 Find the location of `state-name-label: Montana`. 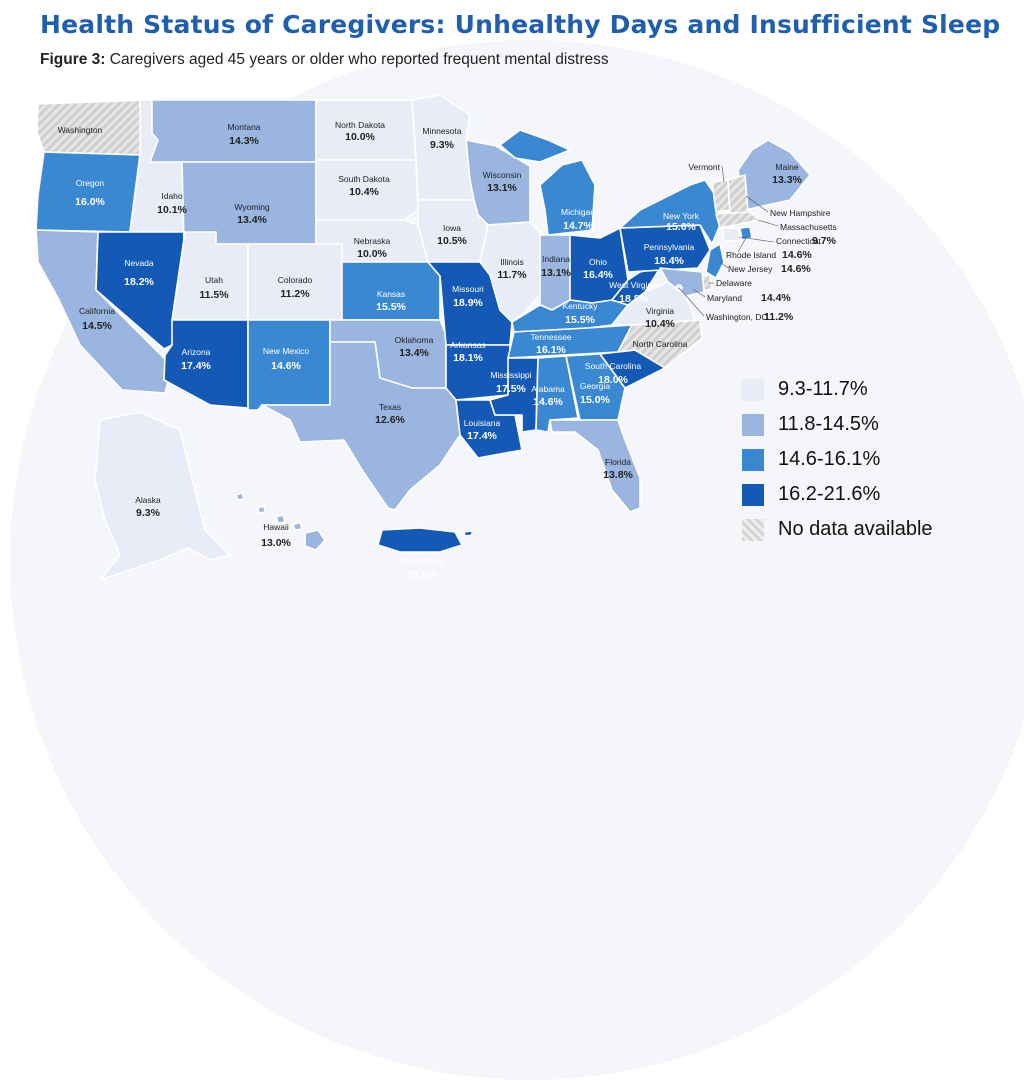

state-name-label: Montana is located at coordinates (243, 127).